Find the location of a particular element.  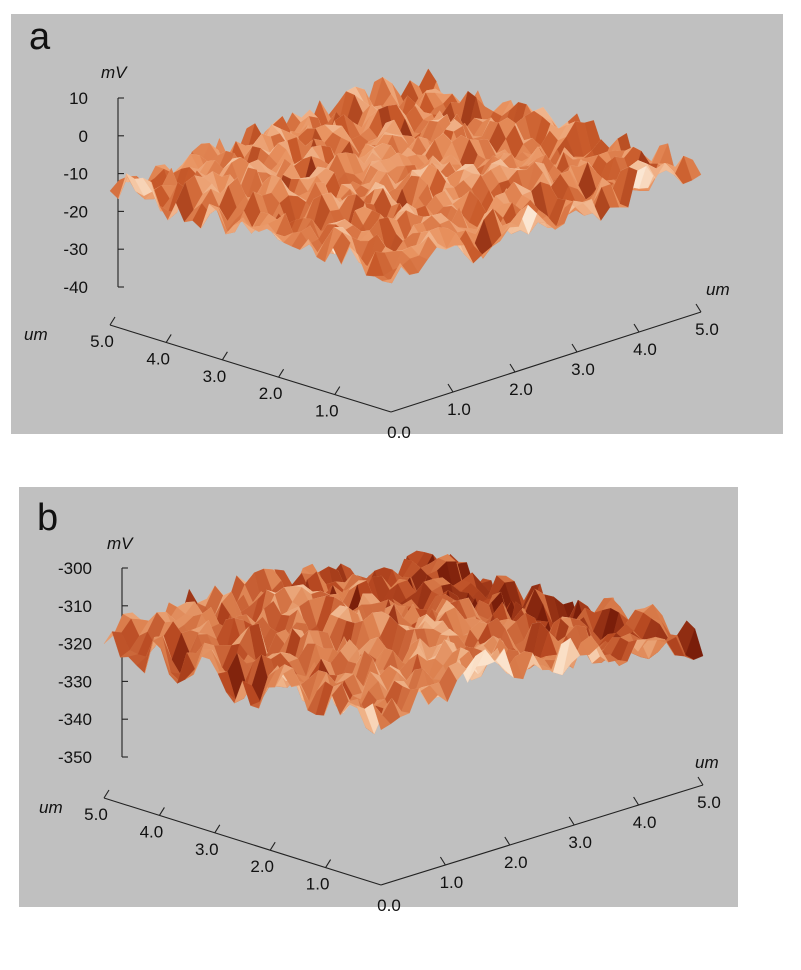

z-tick-label: -310 is located at coordinates (75, 606).